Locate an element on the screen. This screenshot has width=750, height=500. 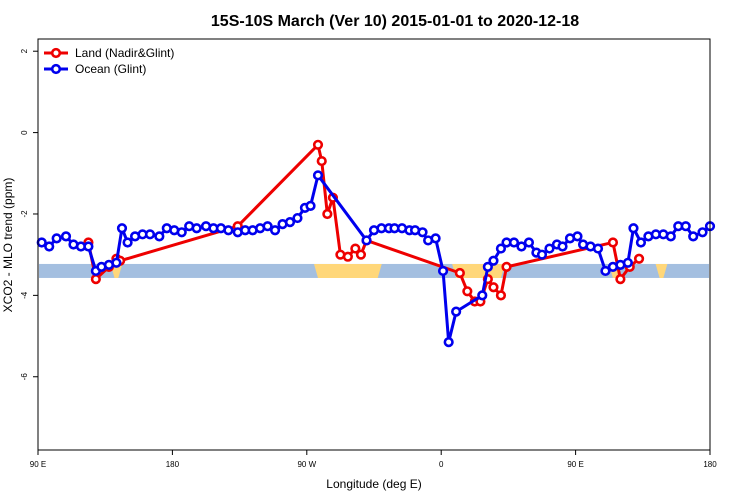
y-tick-label: -6 is located at coordinates (24, 377).